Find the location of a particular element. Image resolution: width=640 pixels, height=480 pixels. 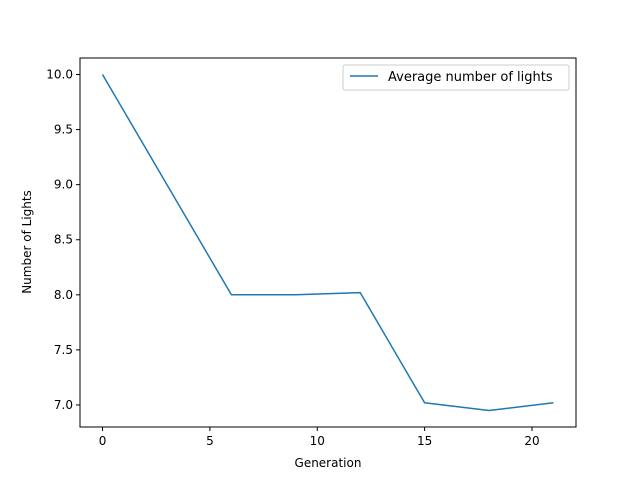

legend: Average number of lights is located at coordinates (456, 77).